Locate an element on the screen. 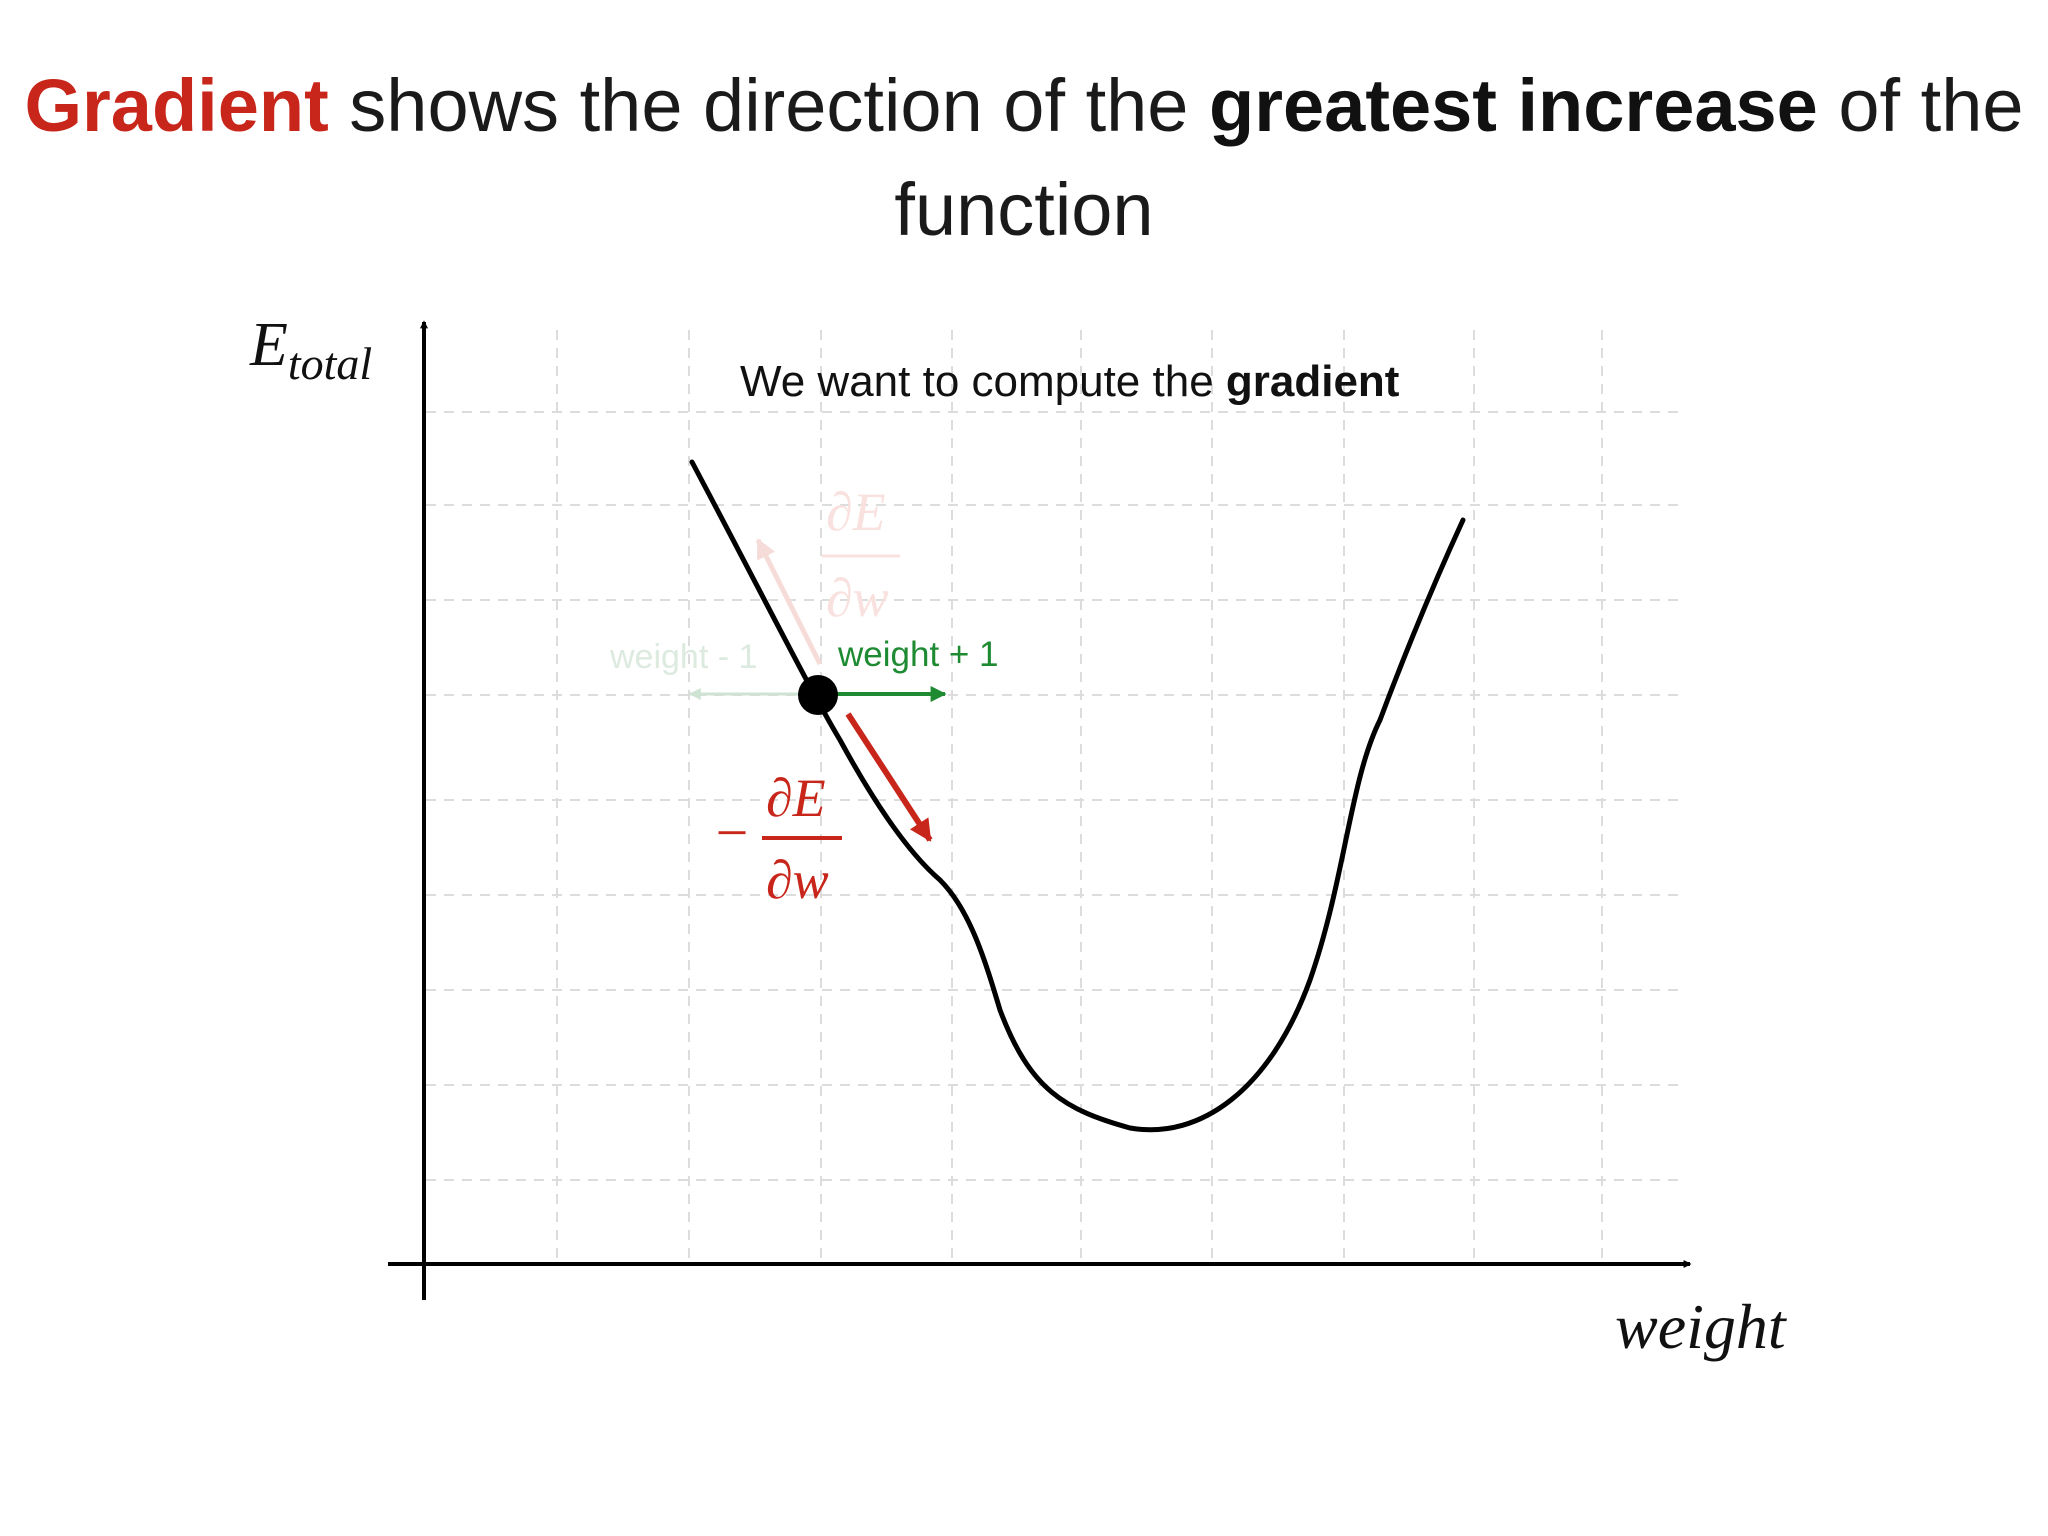 The height and width of the screenshot is (1536, 2048). faint-dE: ∂E is located at coordinates (856, 512).